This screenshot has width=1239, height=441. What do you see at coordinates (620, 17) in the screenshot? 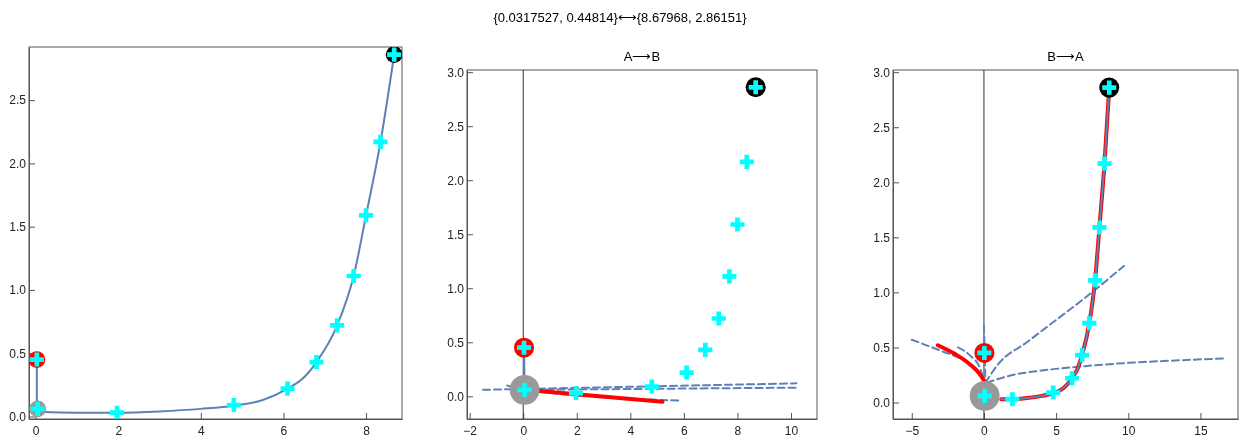
I see `chart-title: {0.0317527, 0.44814}⟷{8.67968, 2.86151}` at bounding box center [620, 17].